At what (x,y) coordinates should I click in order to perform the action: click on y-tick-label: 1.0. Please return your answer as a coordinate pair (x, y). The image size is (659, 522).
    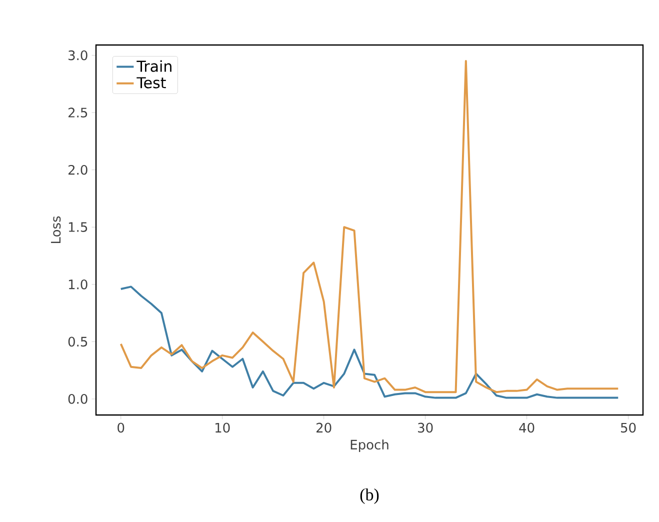
    Looking at the image, I should click on (78, 284).